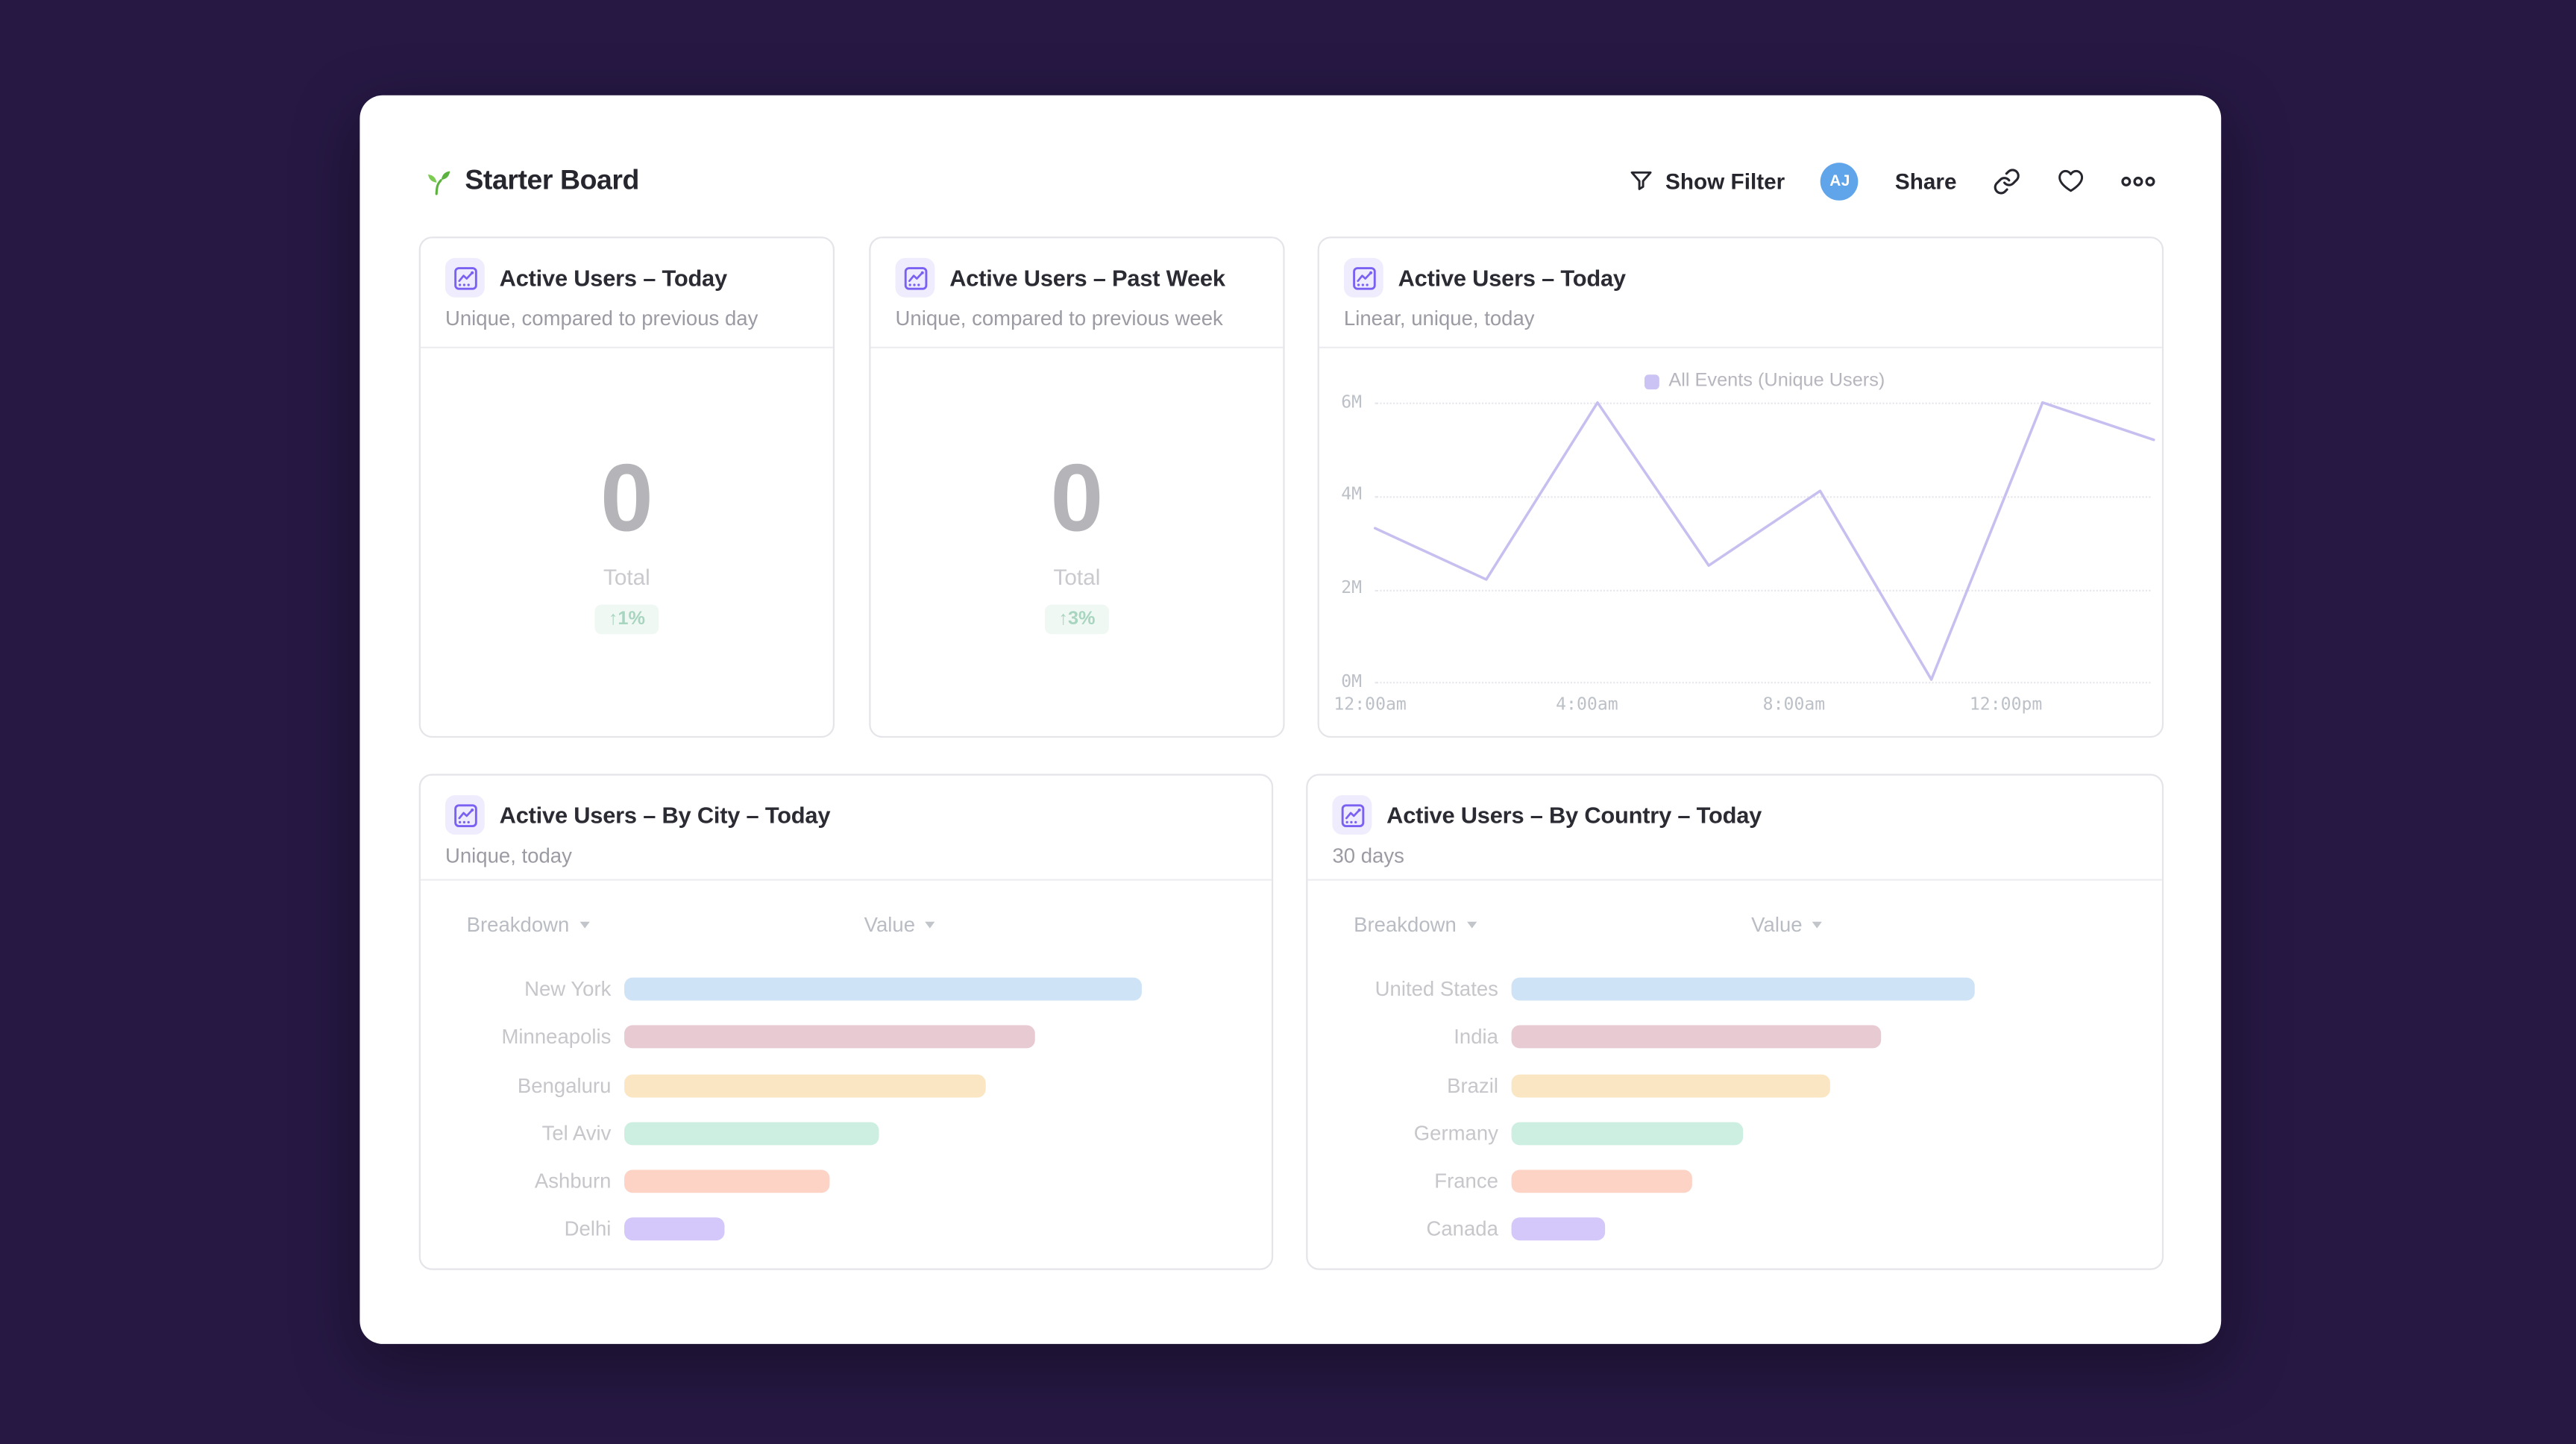 The height and width of the screenshot is (1444, 2576). I want to click on kpi-value: 0, so click(1077, 498).